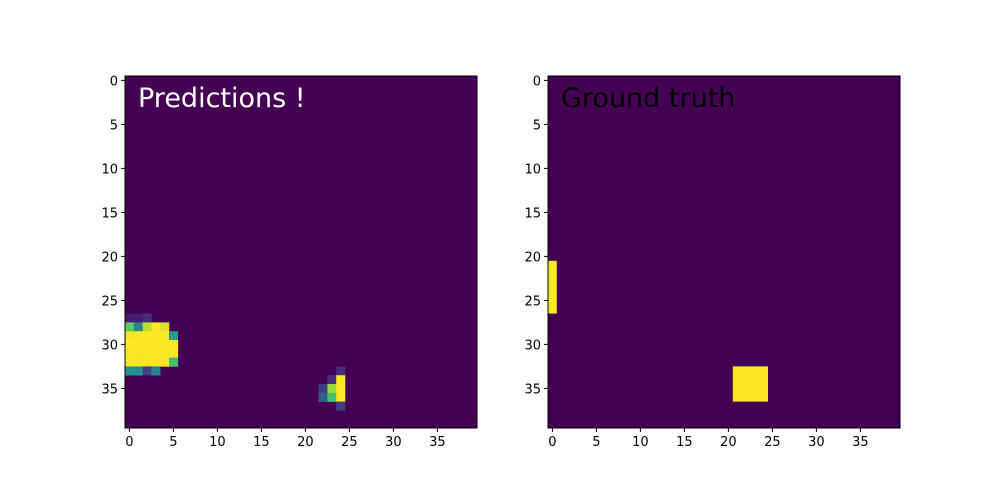  Describe the element at coordinates (648, 98) in the screenshot. I see `ground-truth-title: Ground truth` at that location.